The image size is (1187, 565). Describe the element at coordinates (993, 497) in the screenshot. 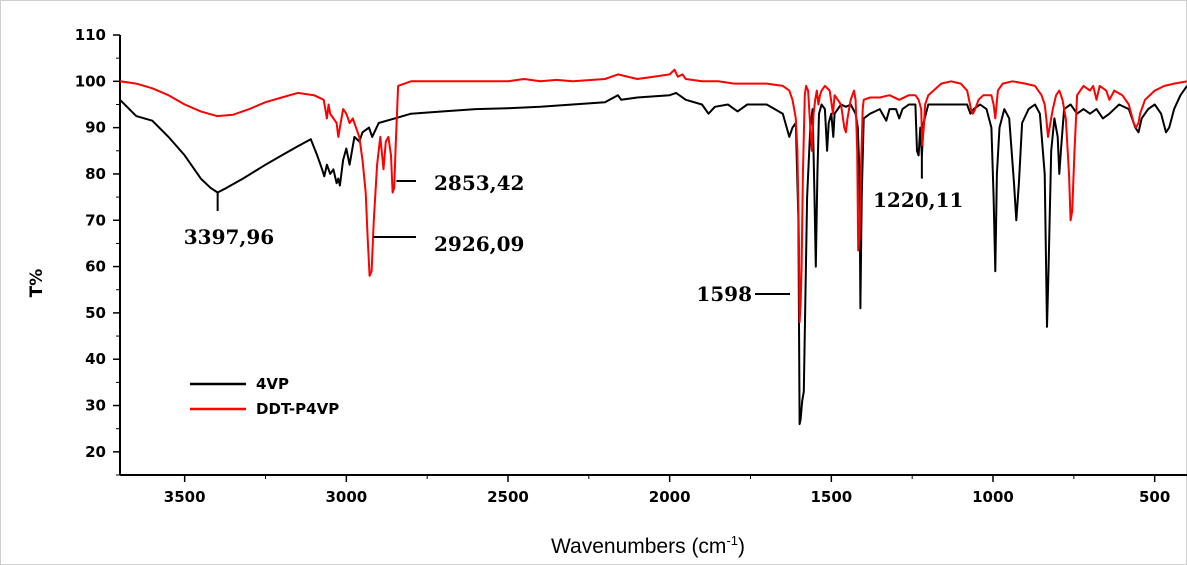

I see `x-tick-label: 1000` at that location.